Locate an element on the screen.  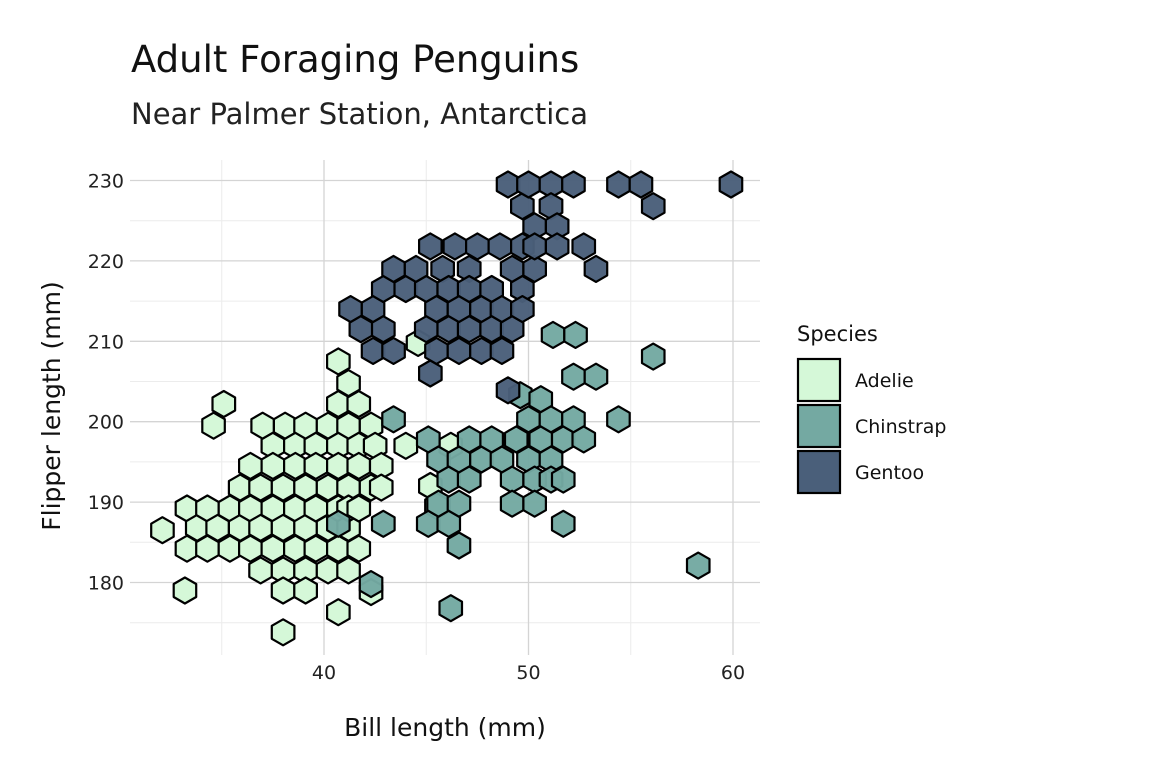
y-axis-title: Flipper length (mm) is located at coordinates (51, 405).